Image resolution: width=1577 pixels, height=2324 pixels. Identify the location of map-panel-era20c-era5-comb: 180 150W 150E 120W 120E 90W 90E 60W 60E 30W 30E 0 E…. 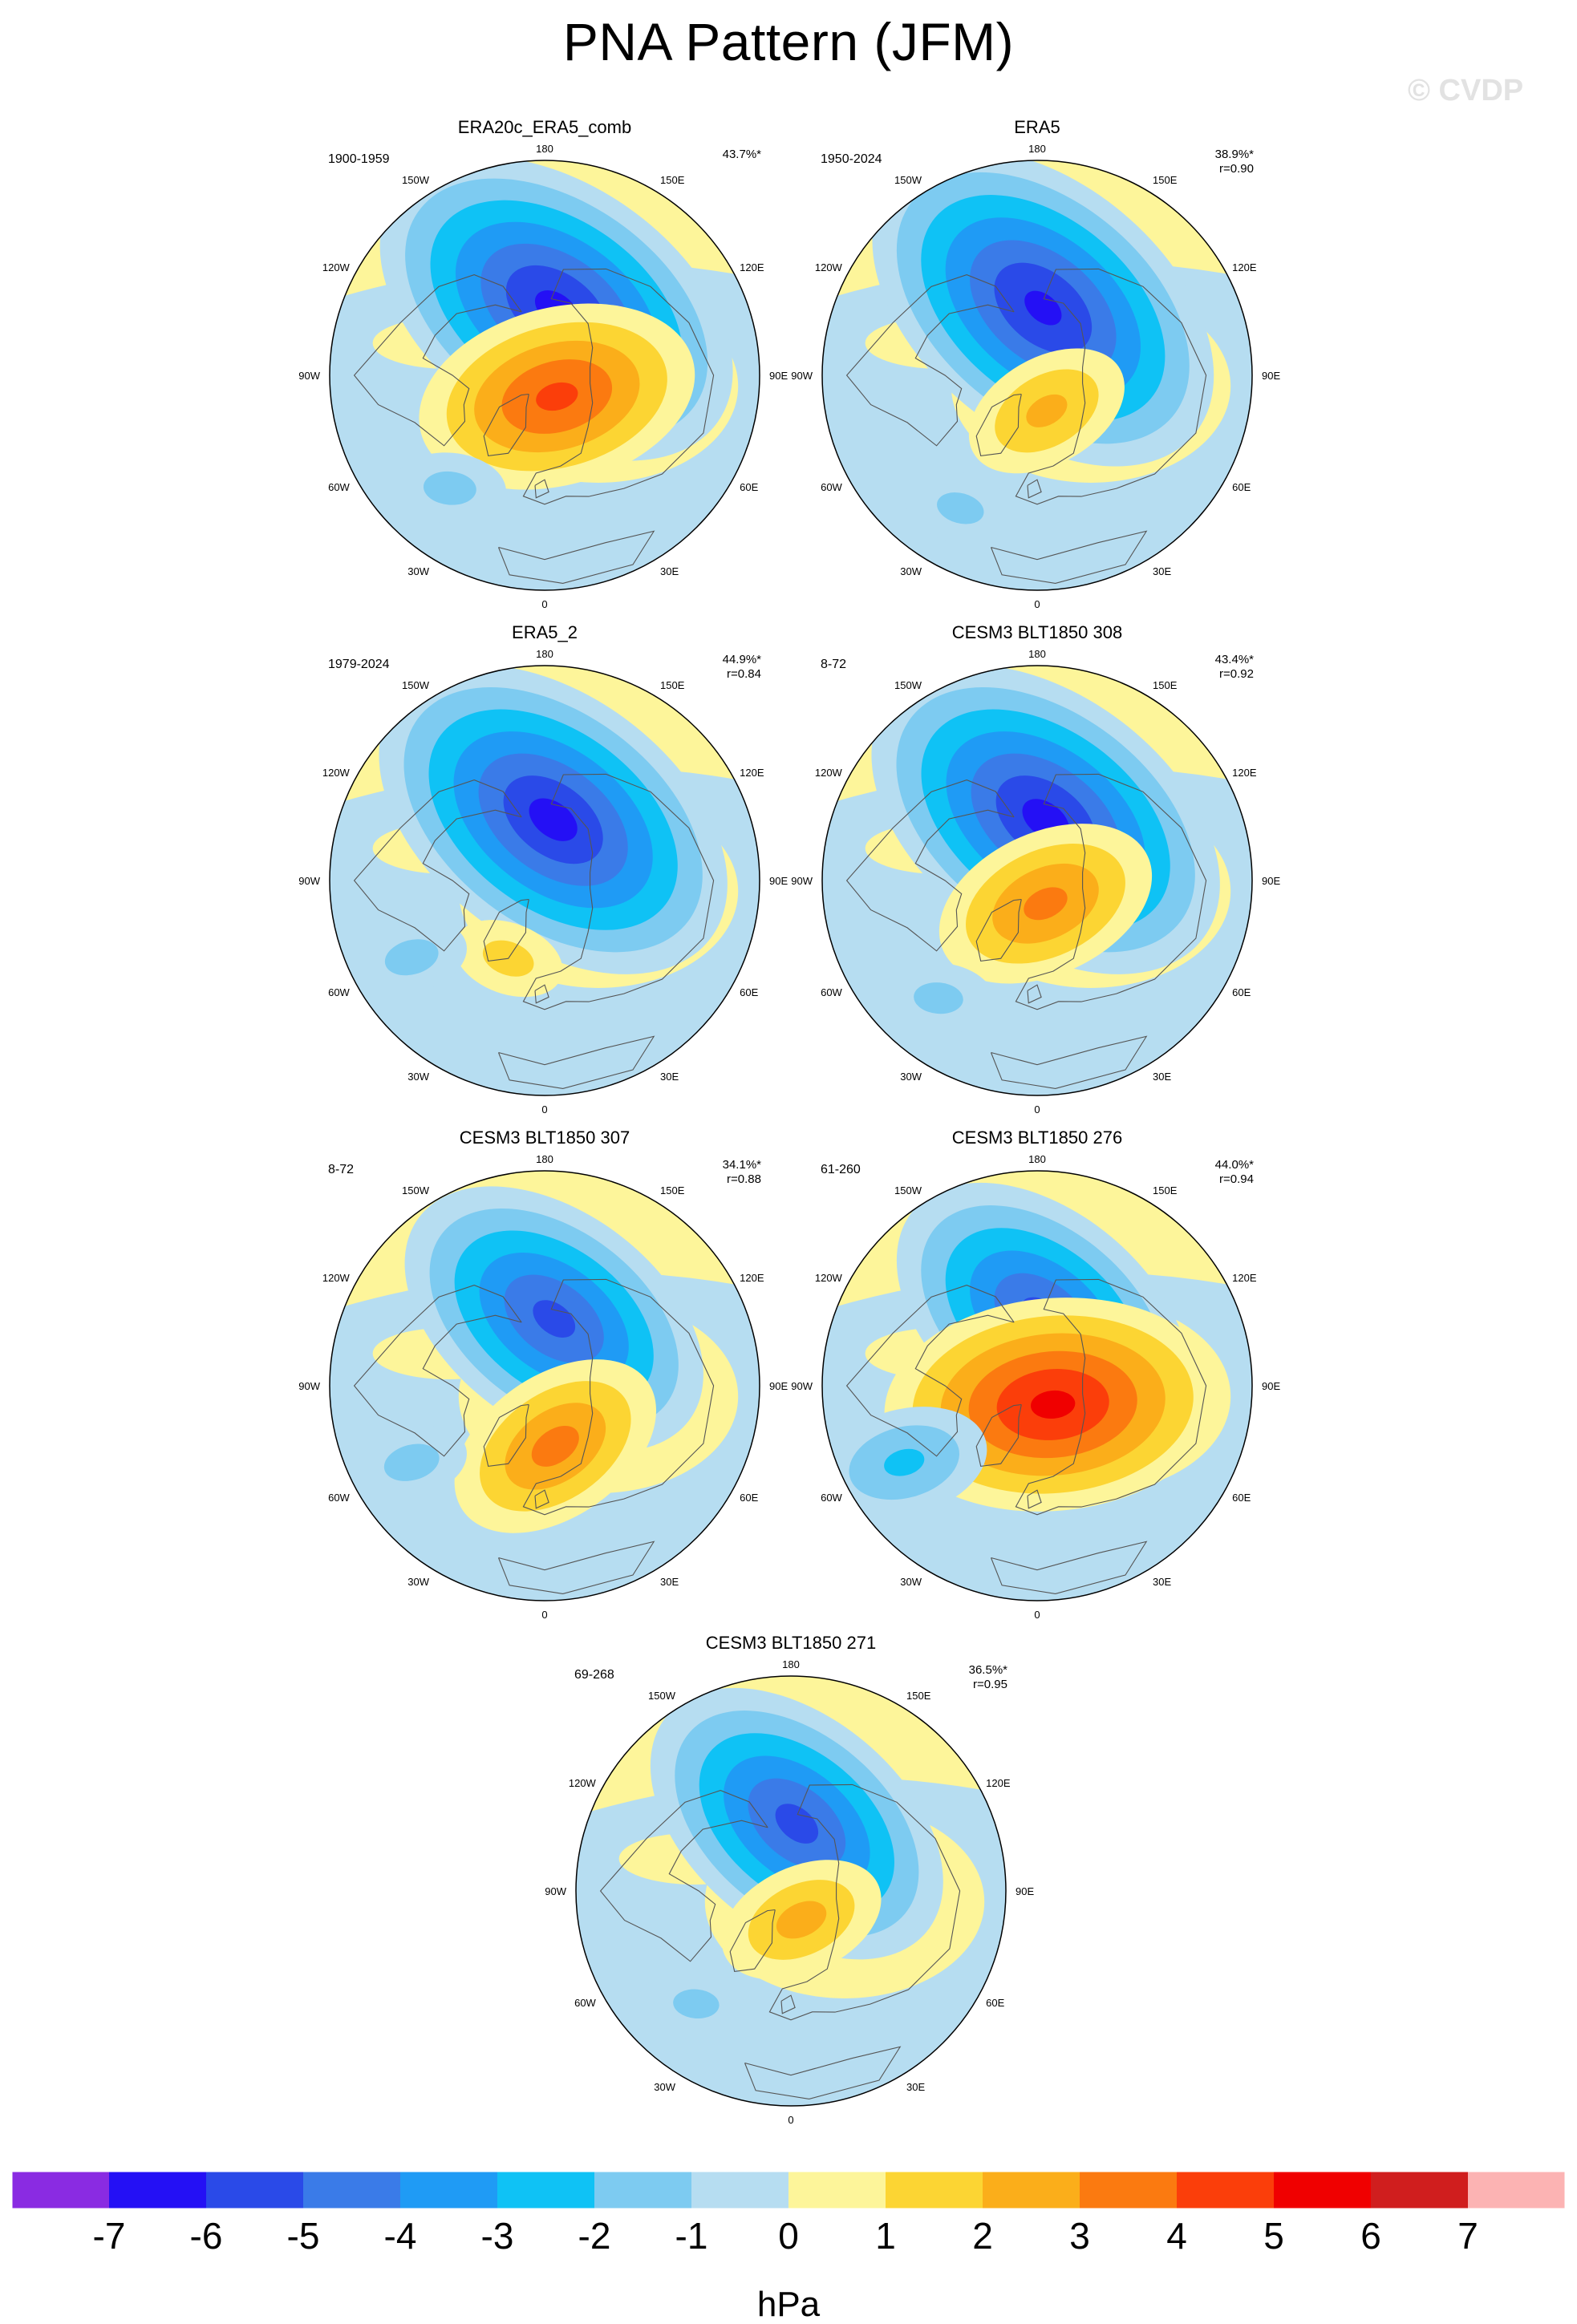
(544, 369).